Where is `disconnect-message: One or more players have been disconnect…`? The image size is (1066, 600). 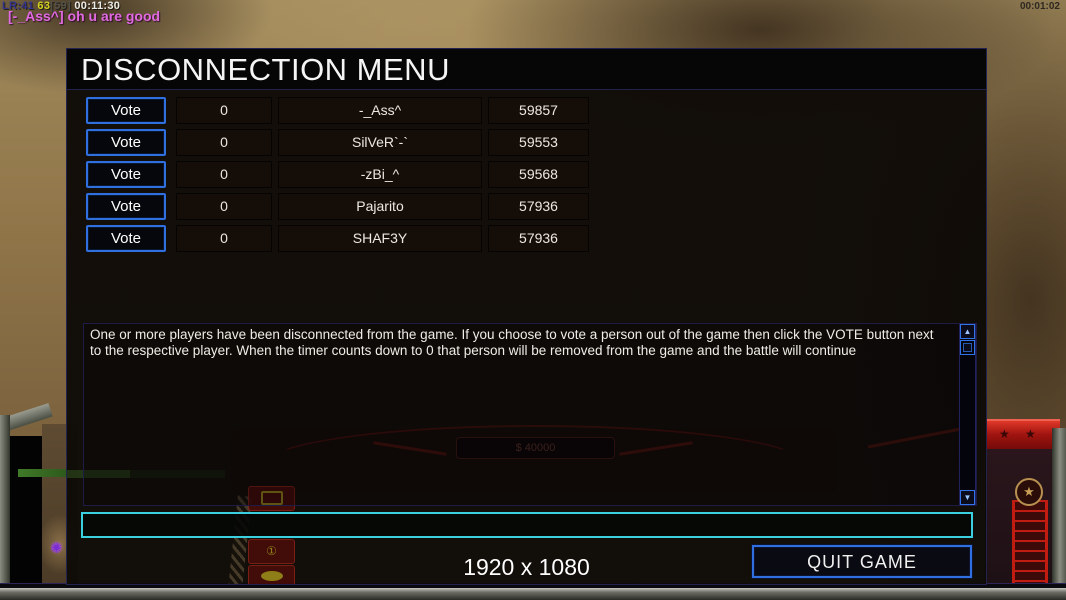
disconnect-message: One or more players have been disconnect… is located at coordinates (512, 342).